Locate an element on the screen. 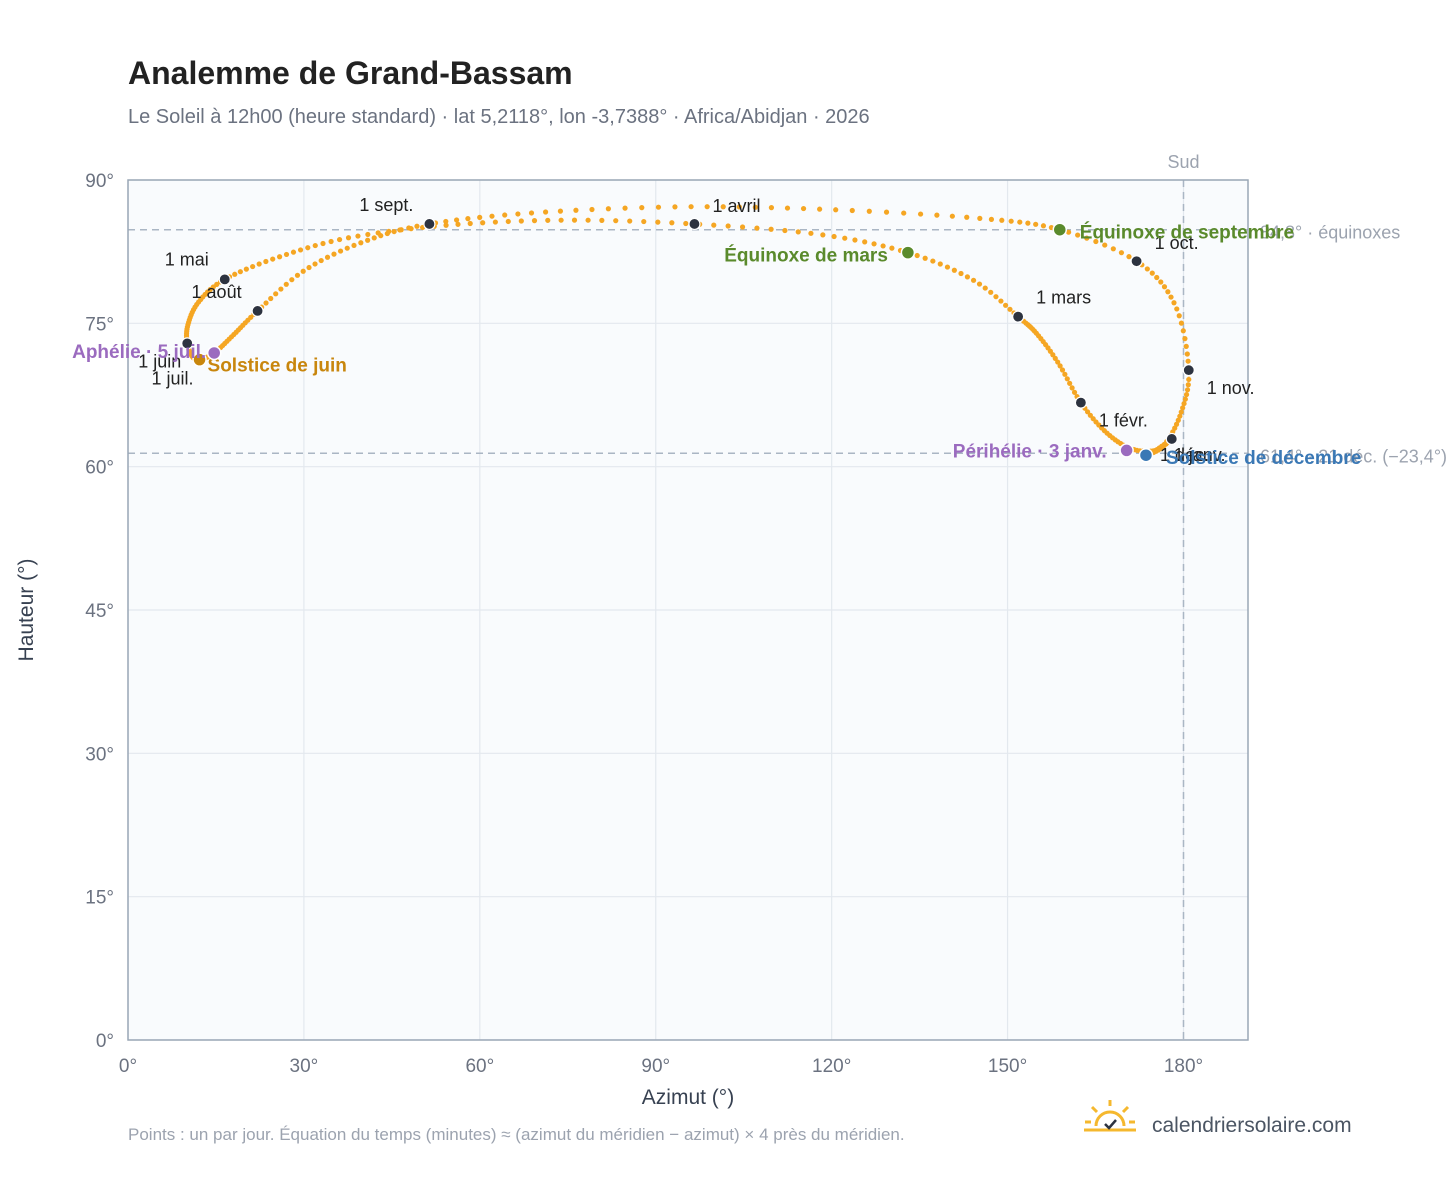 The width and height of the screenshot is (1448, 1188). y-tick-label: 15° is located at coordinates (99, 898).